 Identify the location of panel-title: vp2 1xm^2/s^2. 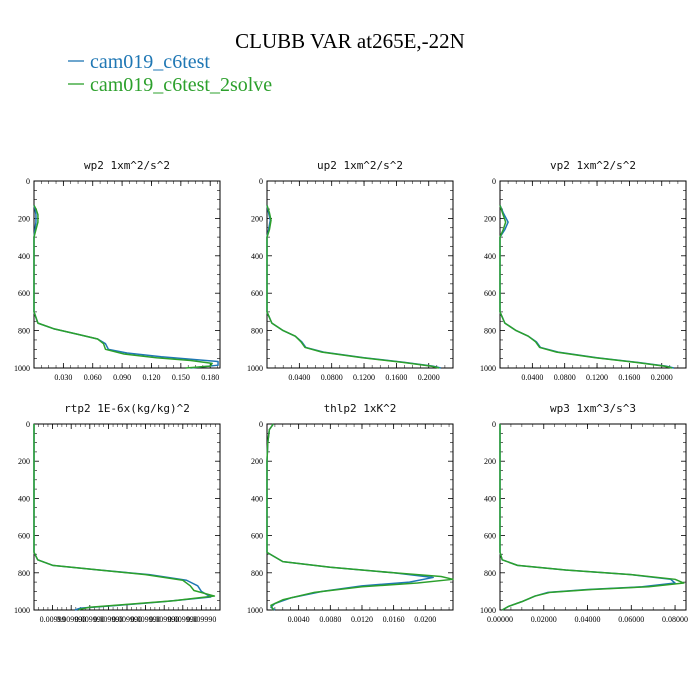
(593, 165).